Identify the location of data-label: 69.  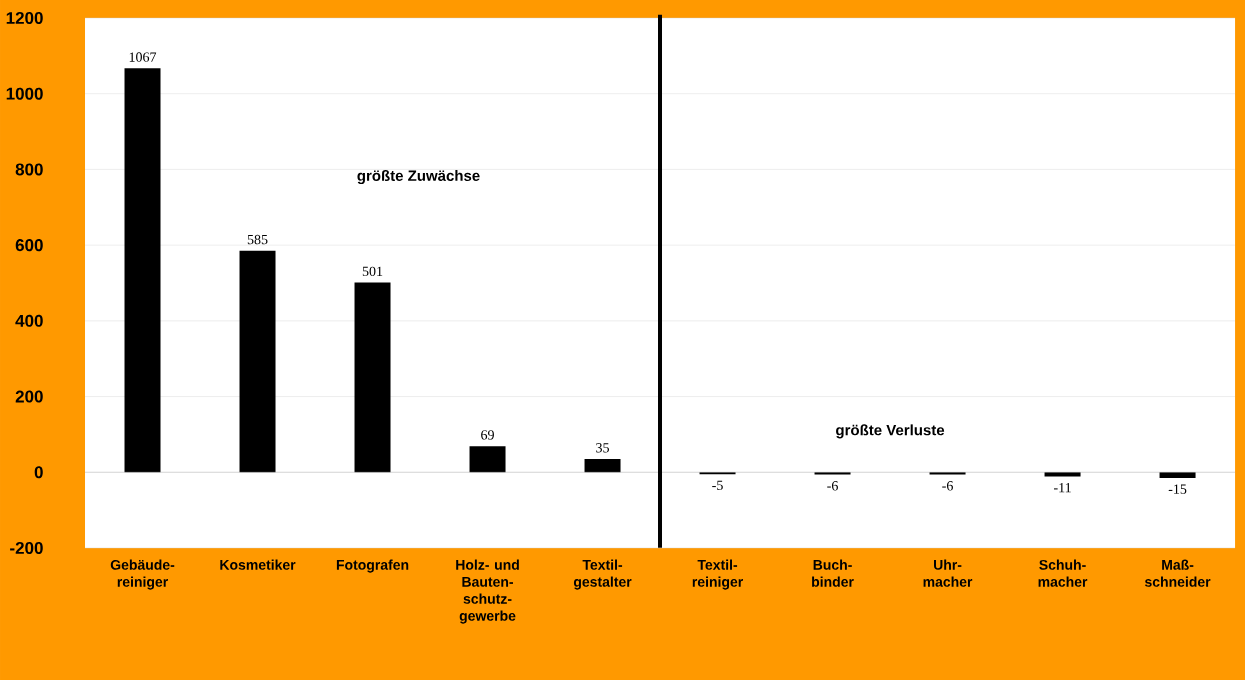
(487, 435).